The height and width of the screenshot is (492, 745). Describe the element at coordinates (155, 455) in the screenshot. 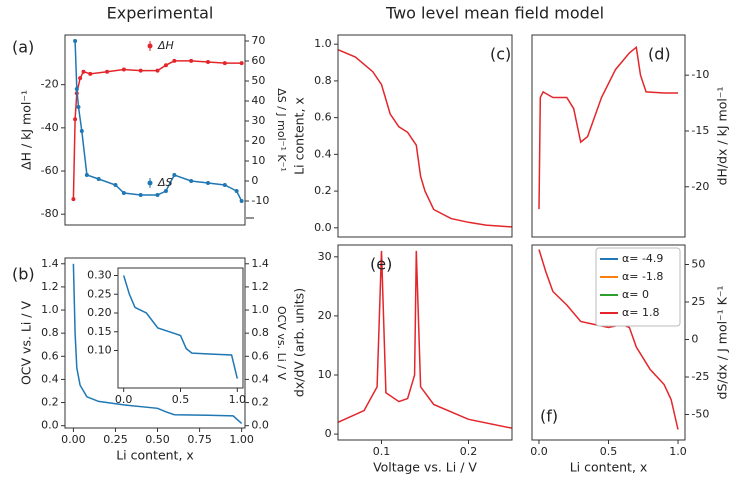

I see `x-axis-label: Li content, x` at that location.